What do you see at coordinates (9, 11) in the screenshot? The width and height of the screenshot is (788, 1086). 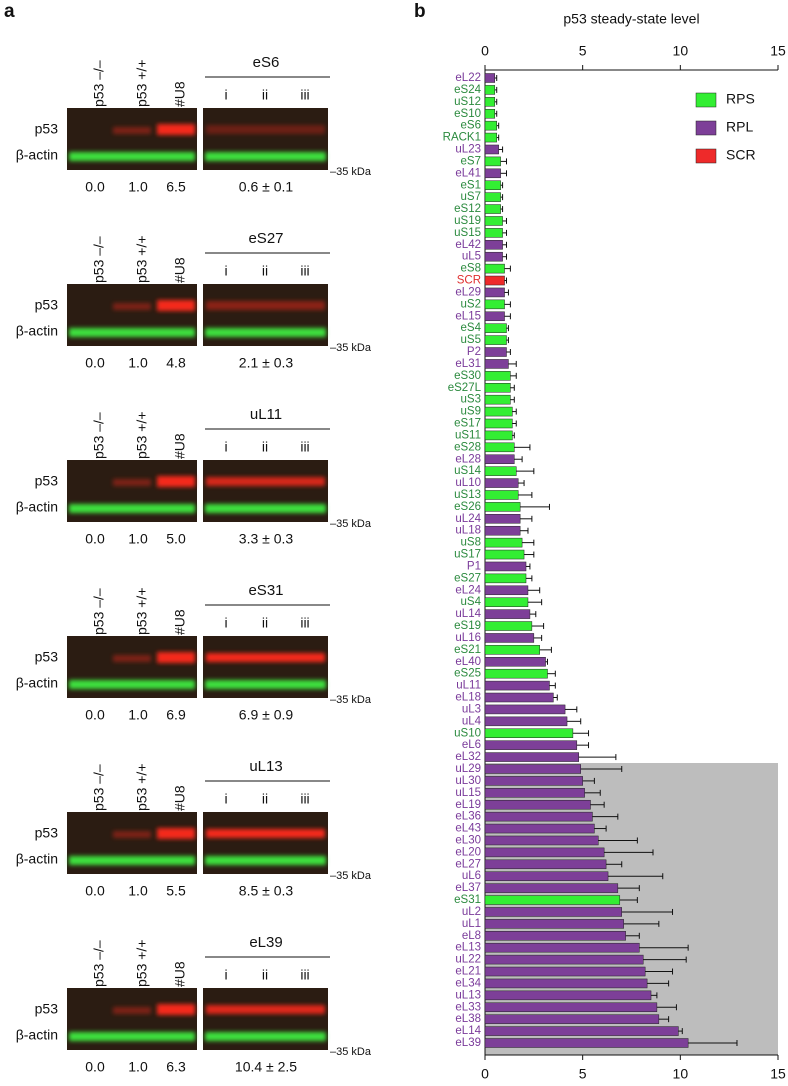 I see `panel-label: a` at bounding box center [9, 11].